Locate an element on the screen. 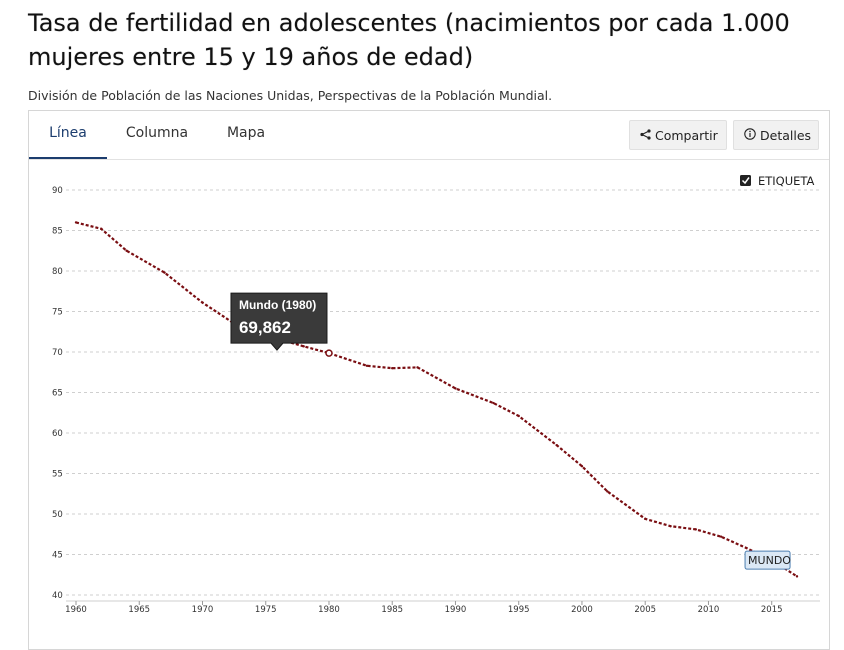 The width and height of the screenshot is (844, 650). details-button: Detalles is located at coordinates (776, 135).